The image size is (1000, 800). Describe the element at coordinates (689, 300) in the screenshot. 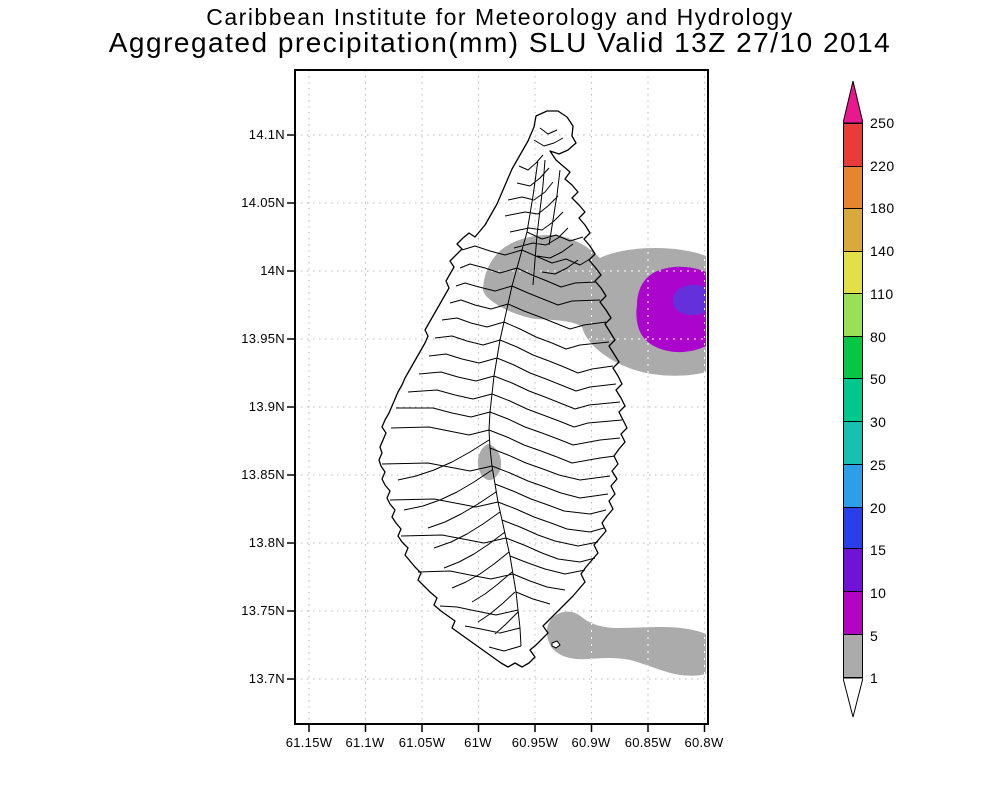

I see `precip-shade-10-15mm` at that location.